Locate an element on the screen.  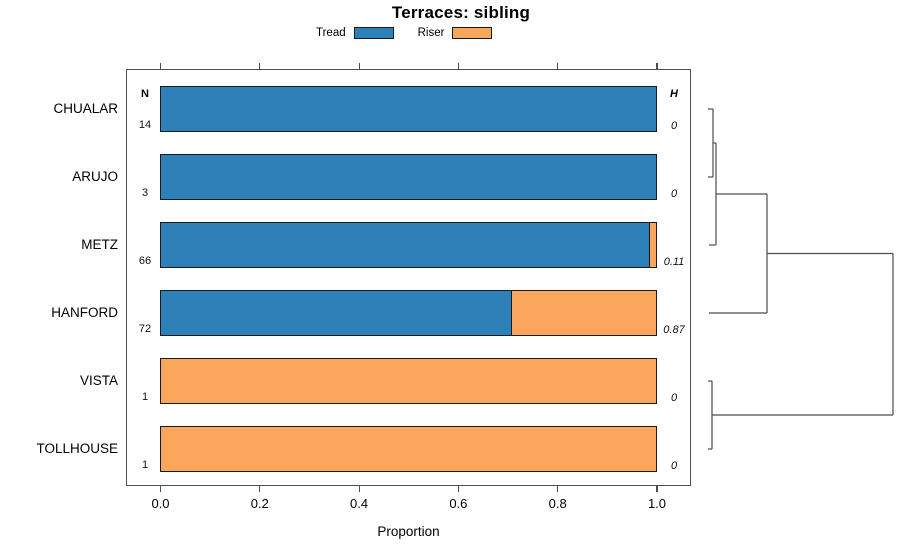
category-label: HANFORD is located at coordinates (84, 312).